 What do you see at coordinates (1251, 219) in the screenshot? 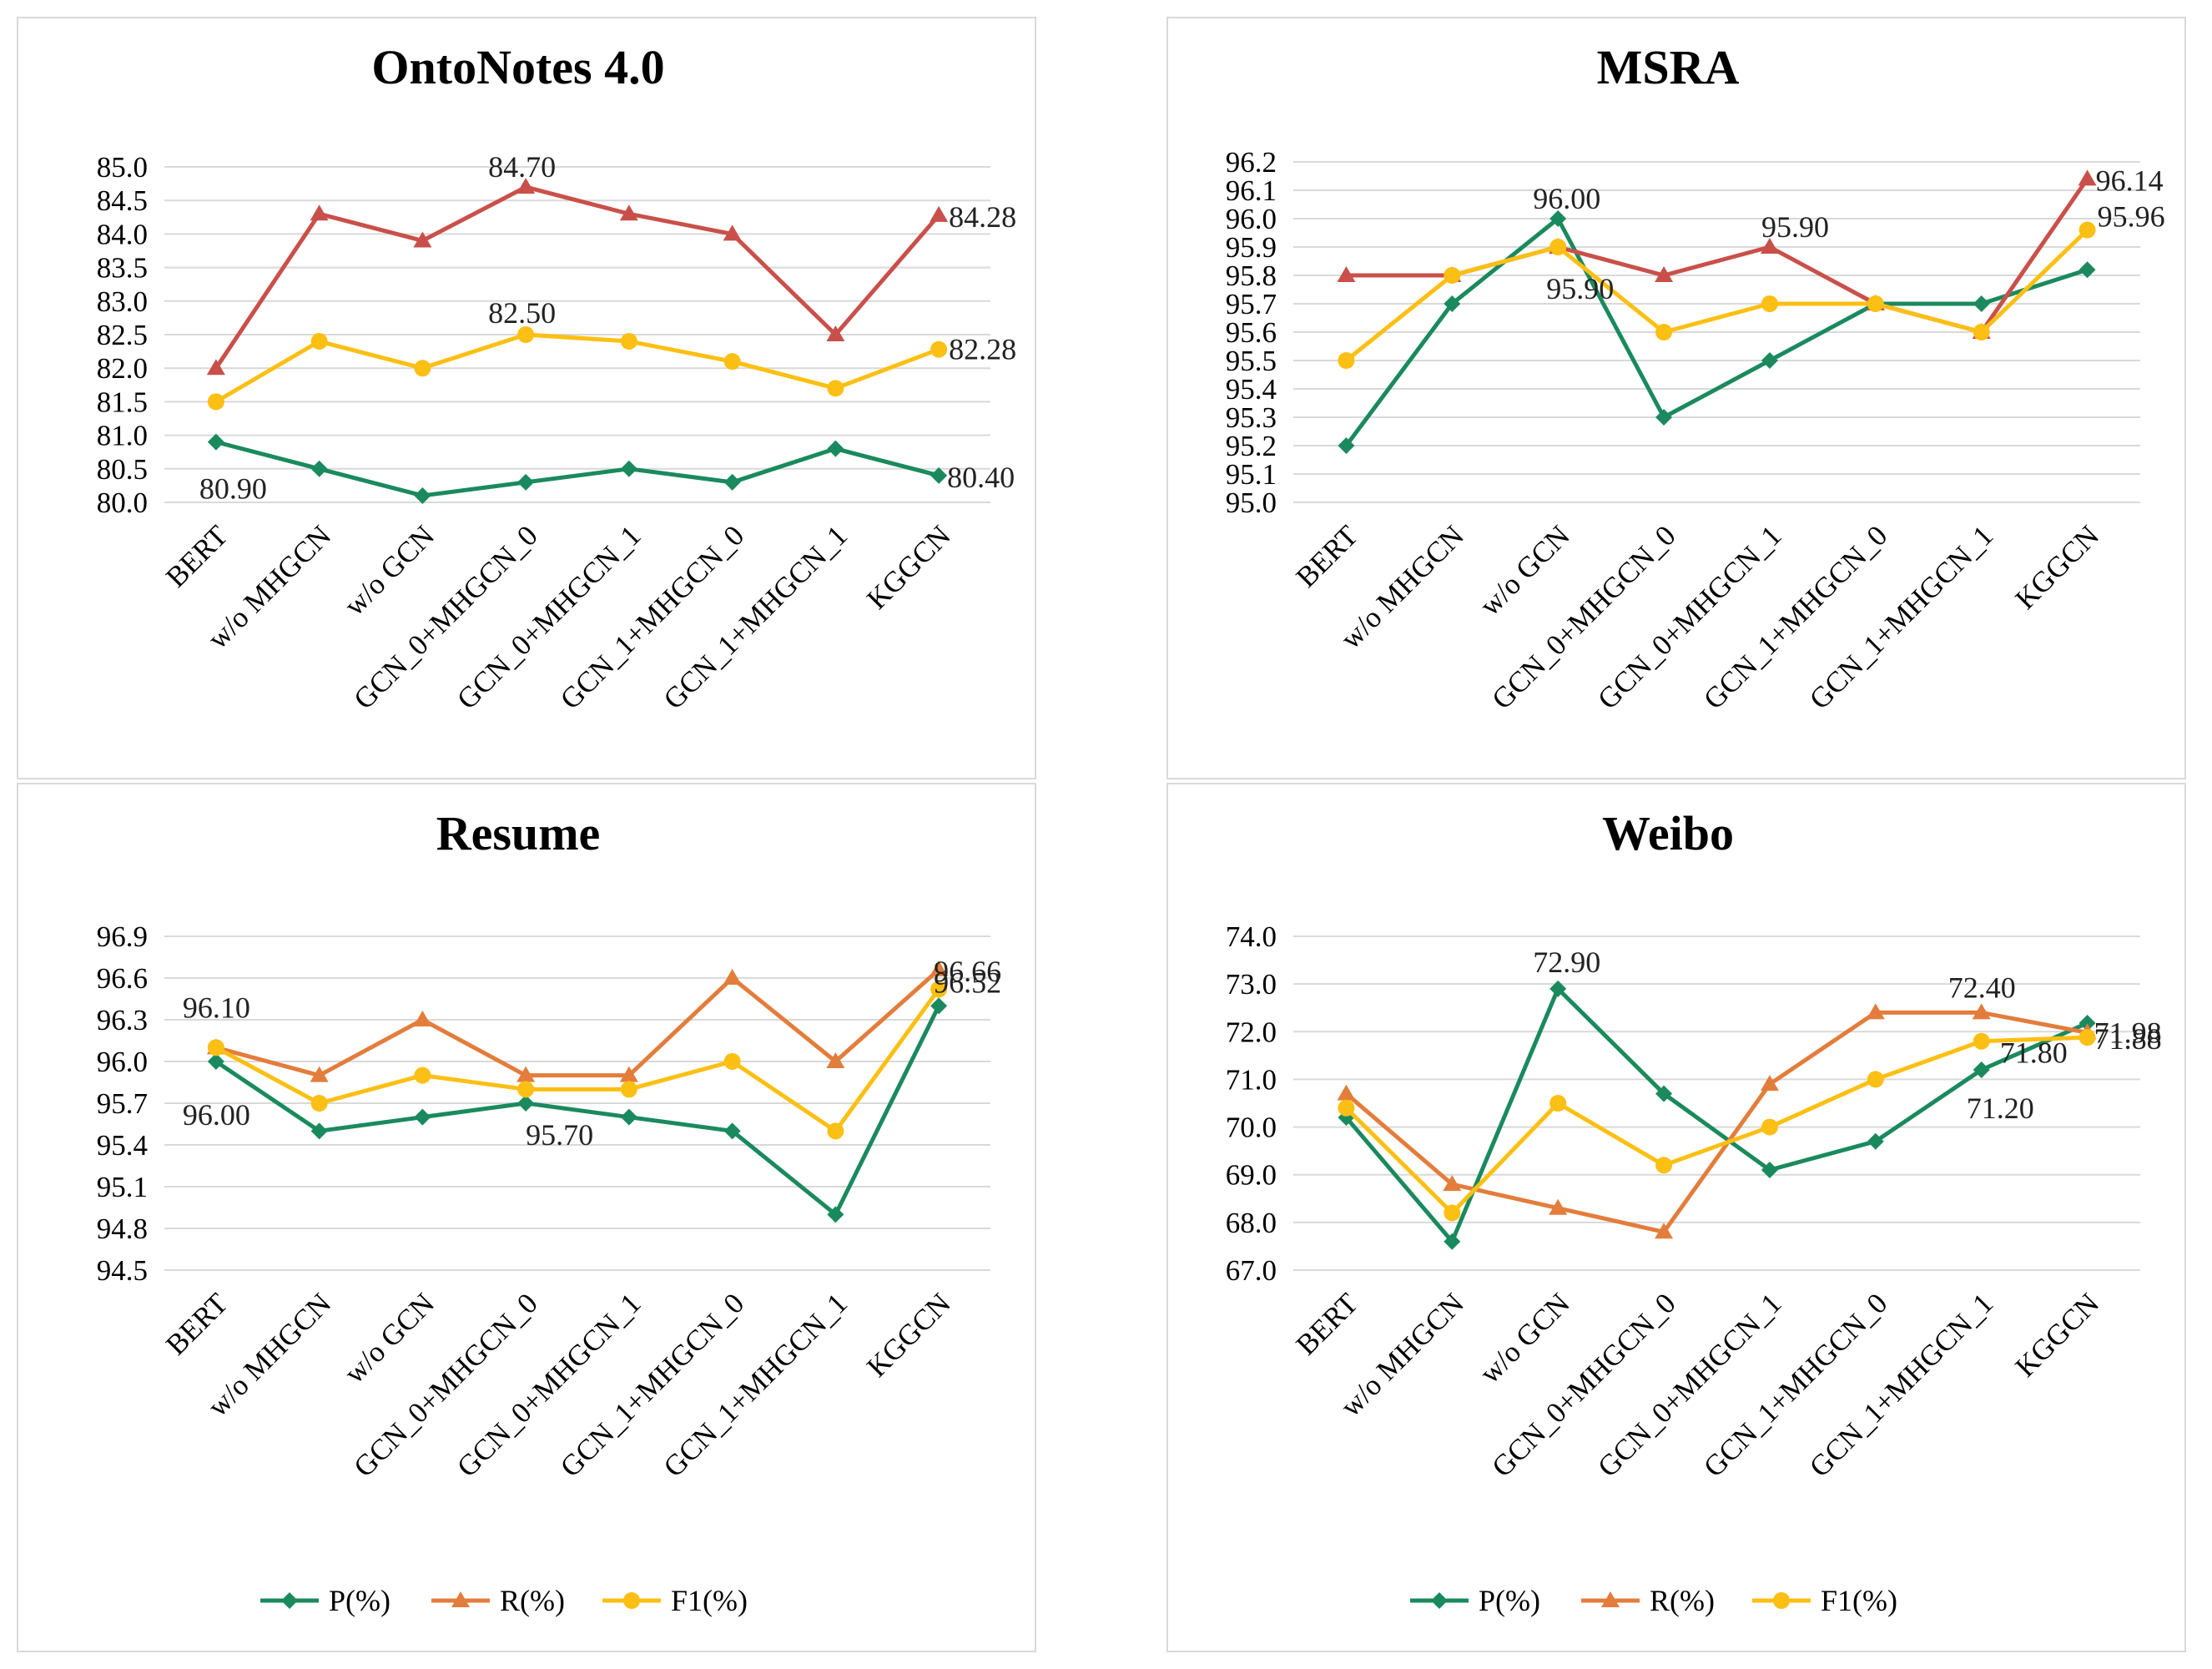
I see `y-tick-label: 96.0` at bounding box center [1251, 219].